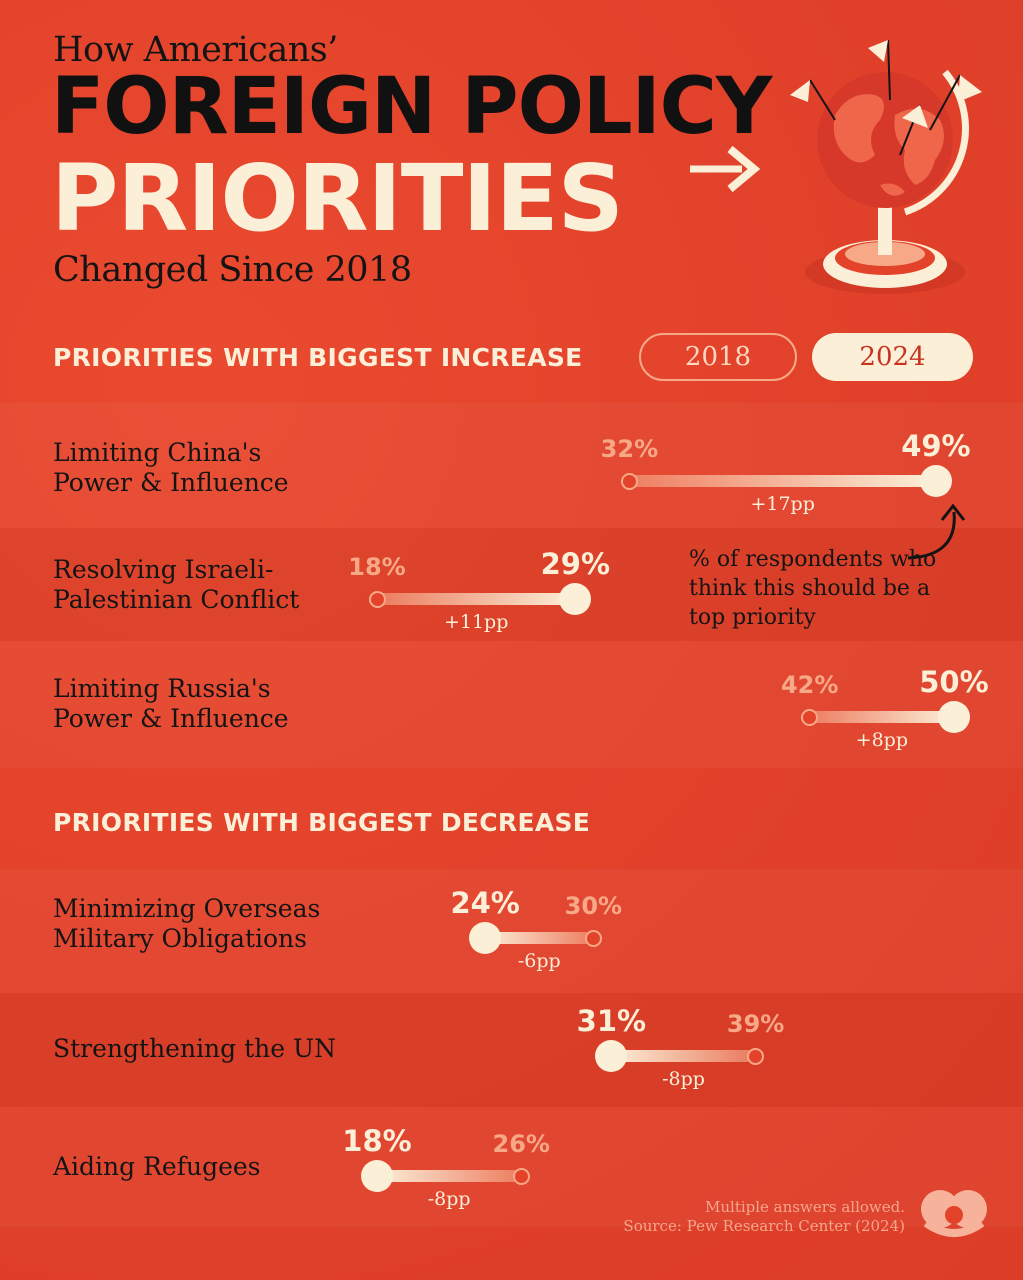 The image size is (1023, 1280). Describe the element at coordinates (322, 822) in the screenshot. I see `decrease-section-title: PRIORITIES WITH BIGGEST DECREASE` at that location.